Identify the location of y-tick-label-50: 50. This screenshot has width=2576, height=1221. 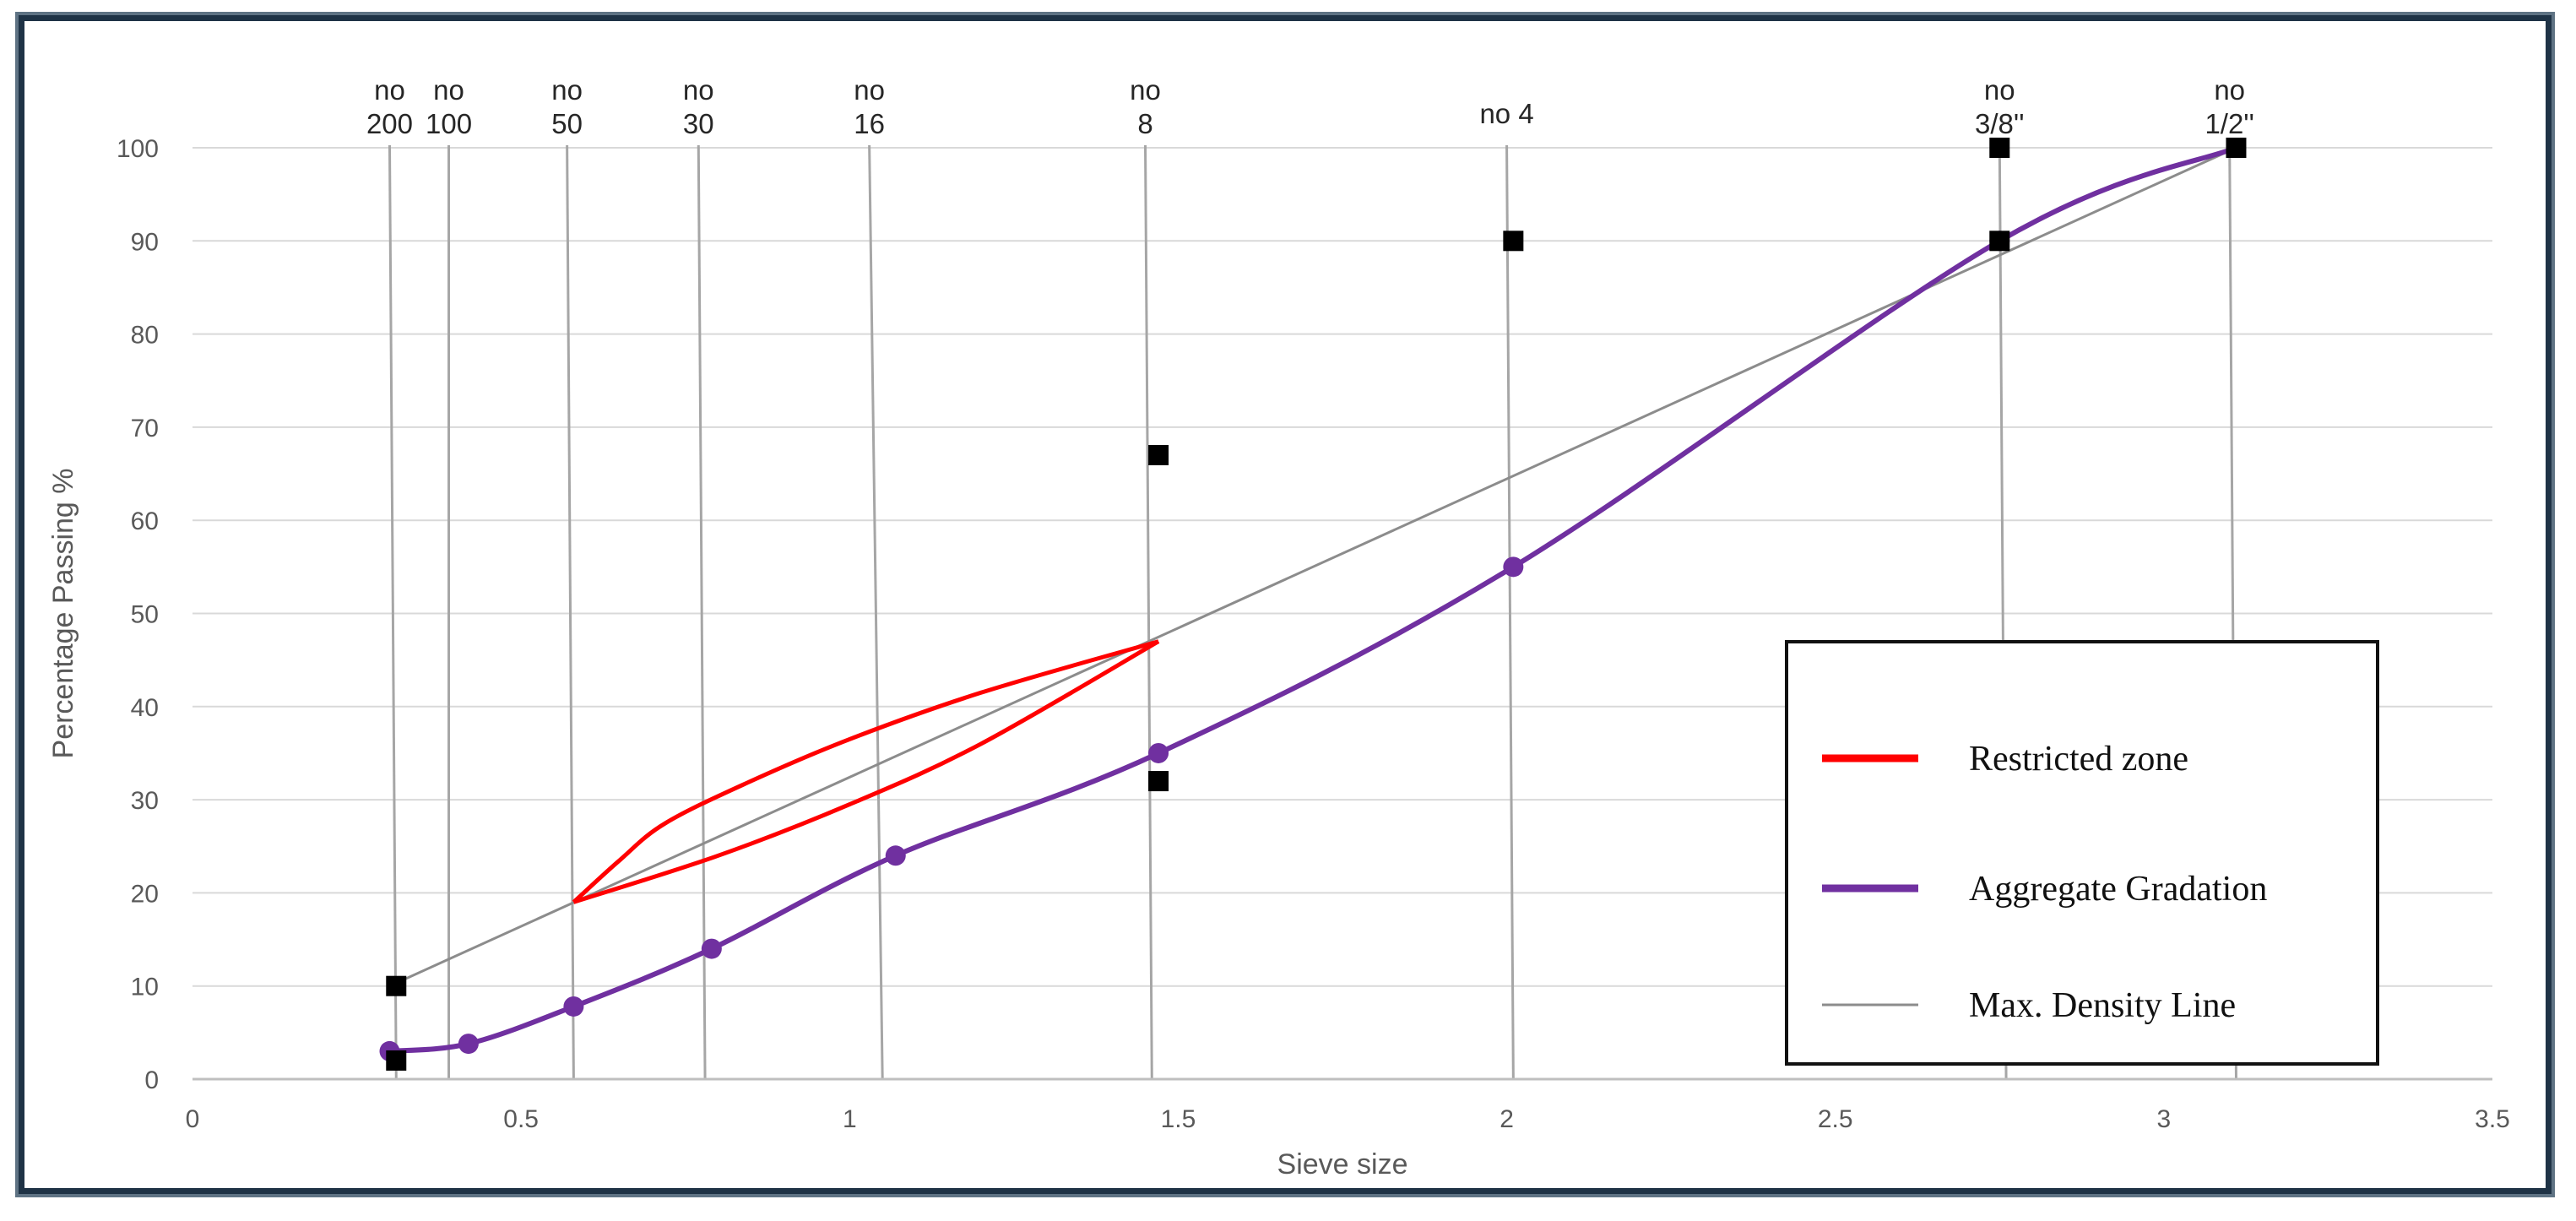
(145, 615).